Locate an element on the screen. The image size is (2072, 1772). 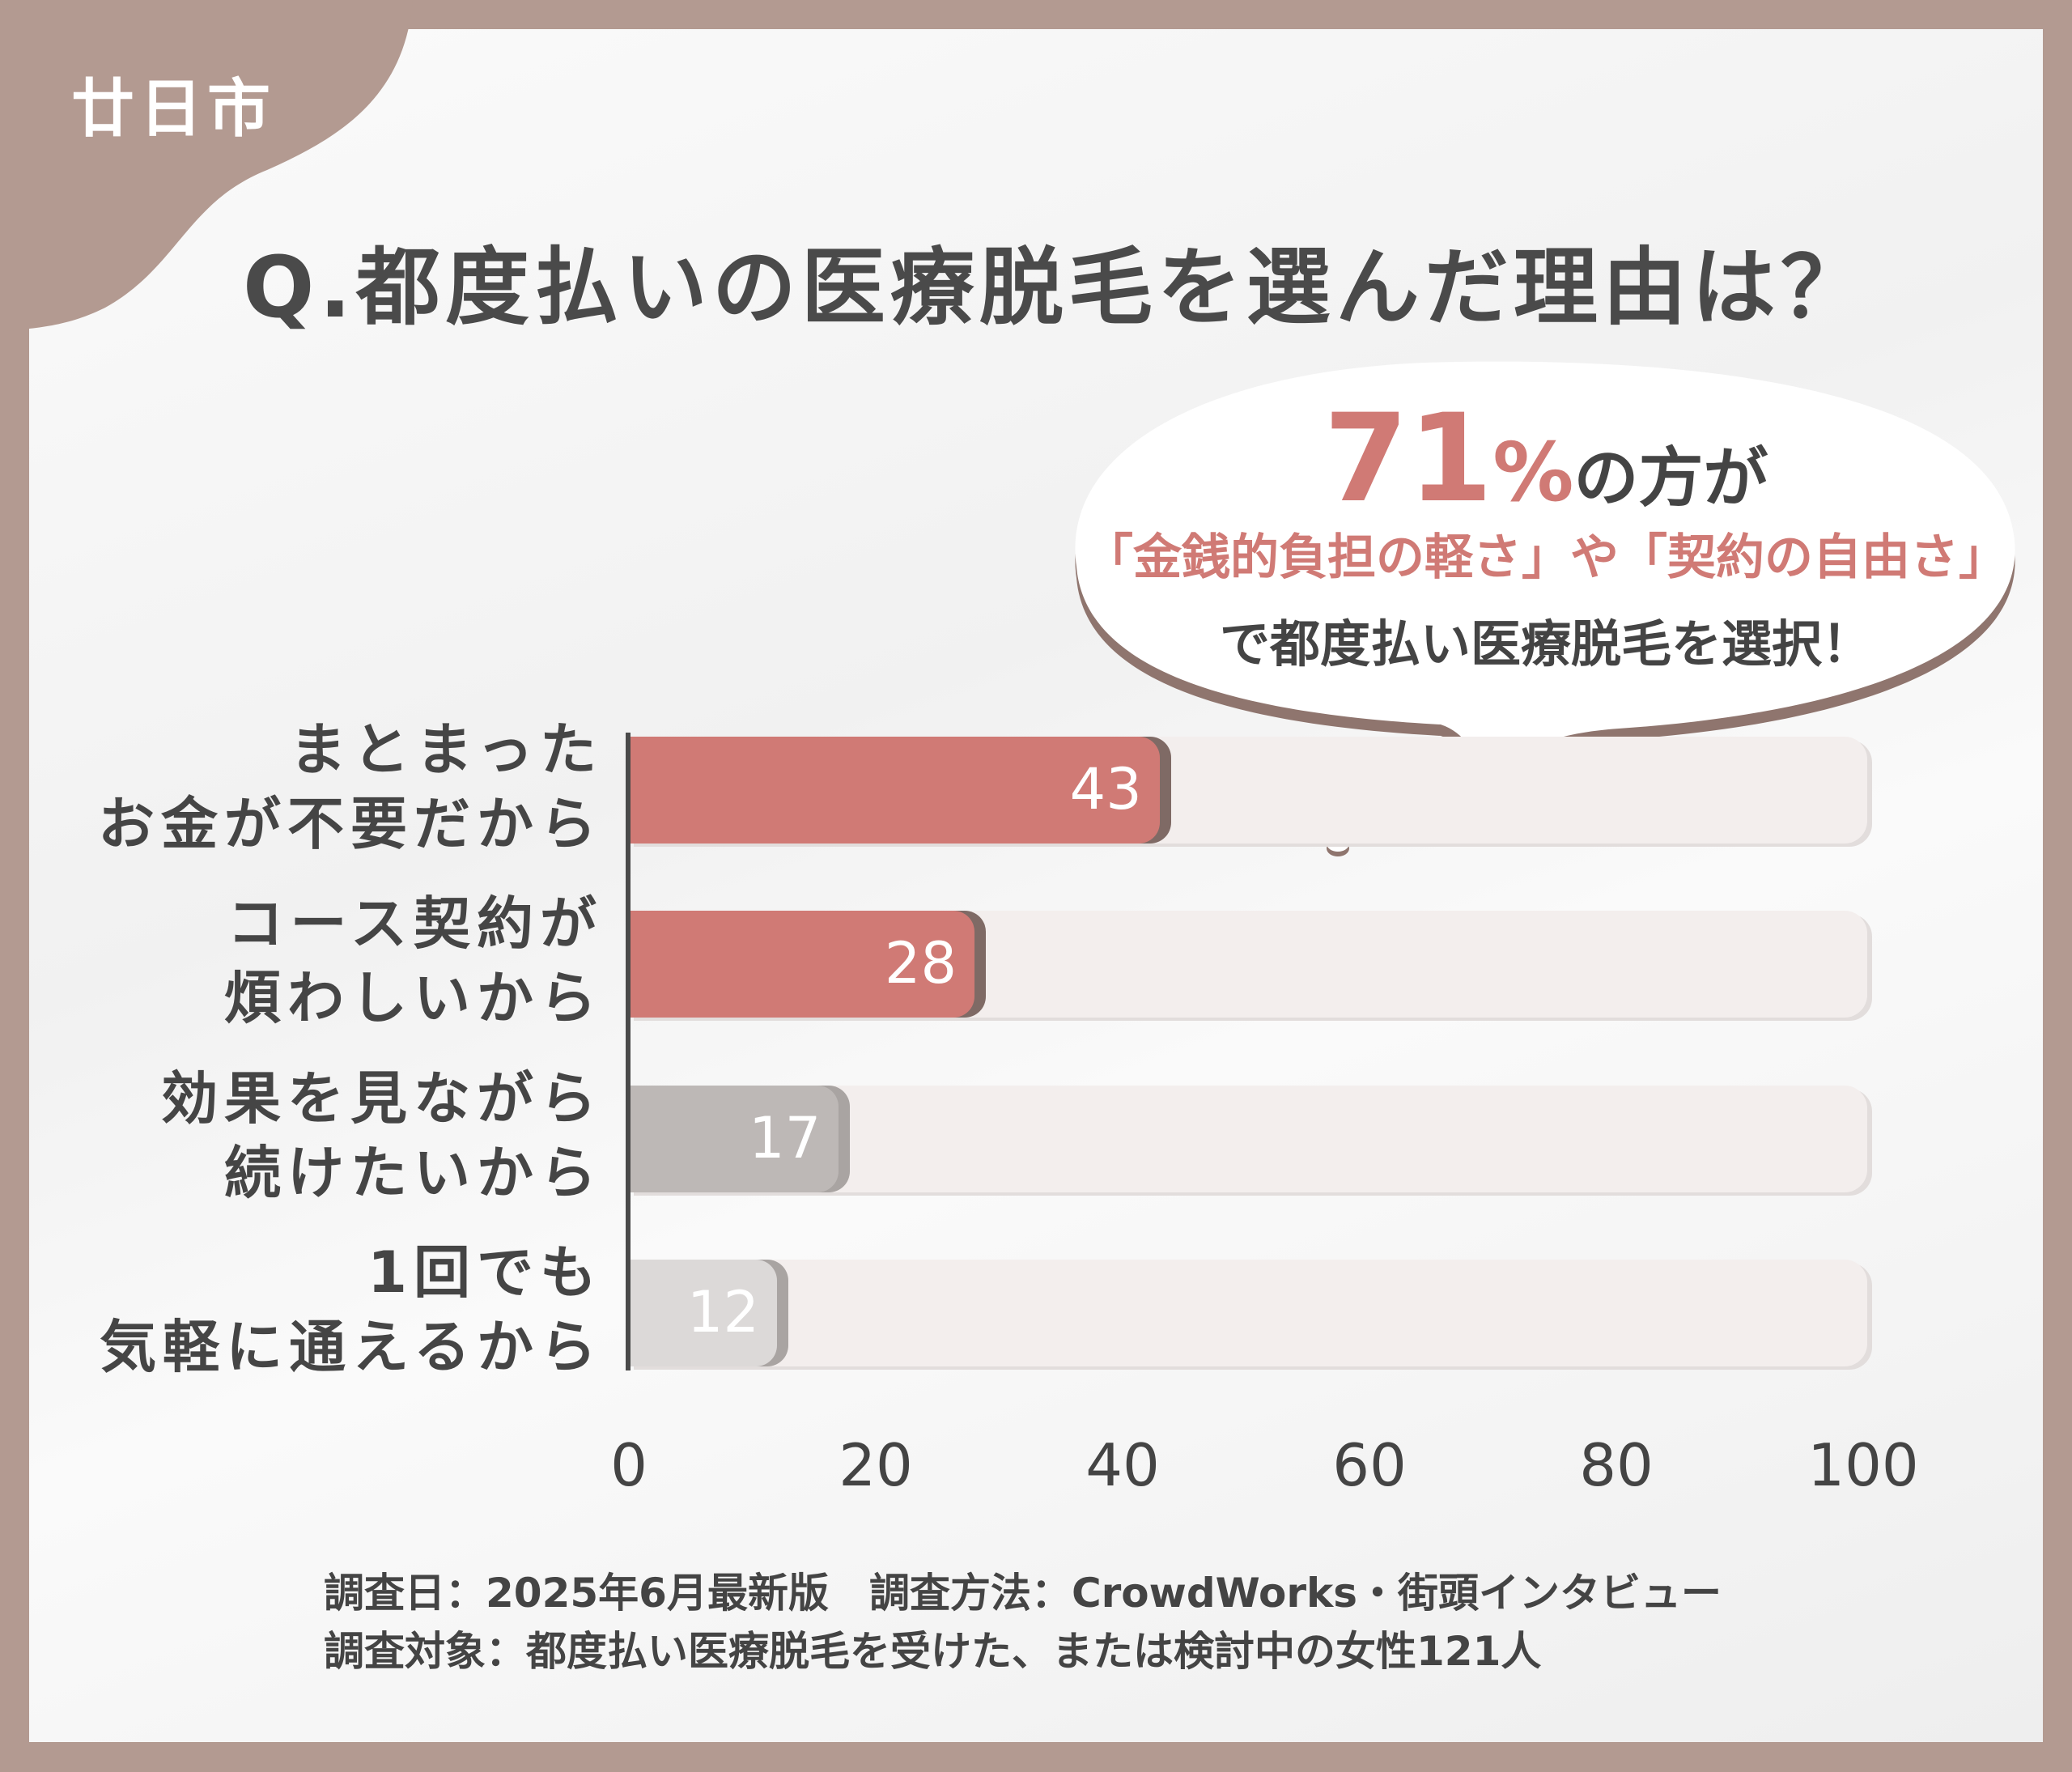
category-label-line: 効果を見ながら is located at coordinates (382, 1099).